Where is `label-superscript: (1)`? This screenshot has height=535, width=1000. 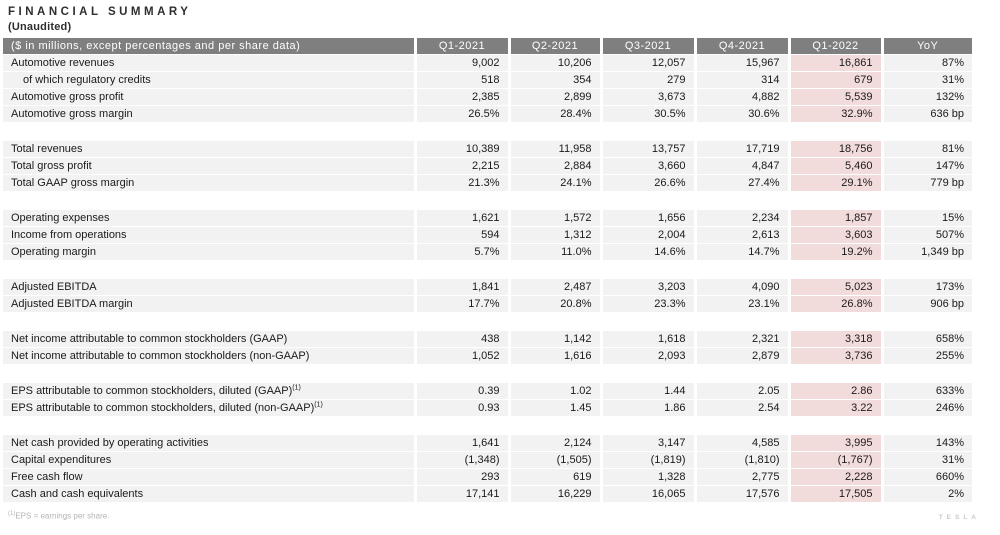 label-superscript: (1) is located at coordinates (296, 388).